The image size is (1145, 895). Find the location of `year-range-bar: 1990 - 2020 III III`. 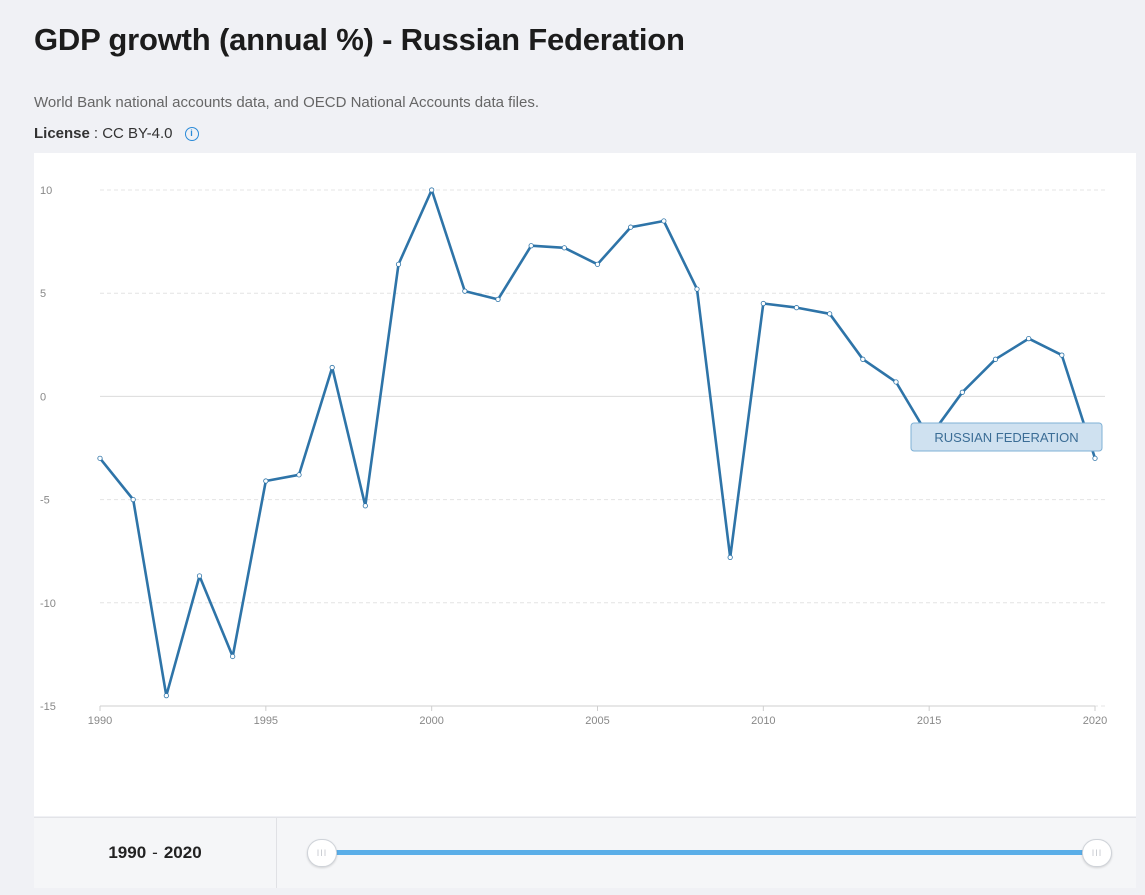

year-range-bar: 1990 - 2020 III III is located at coordinates (585, 852).